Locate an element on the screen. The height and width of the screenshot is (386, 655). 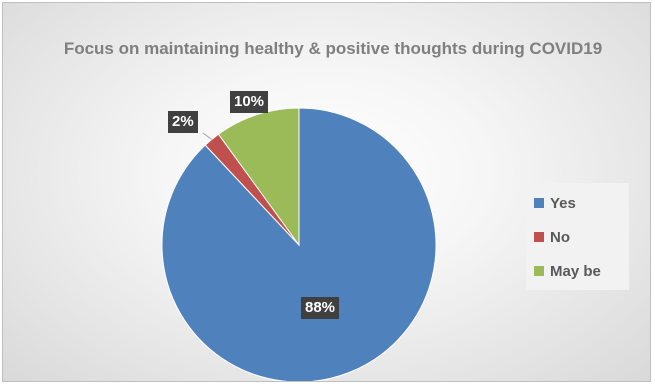
legend-item-no: No is located at coordinates (552, 237).